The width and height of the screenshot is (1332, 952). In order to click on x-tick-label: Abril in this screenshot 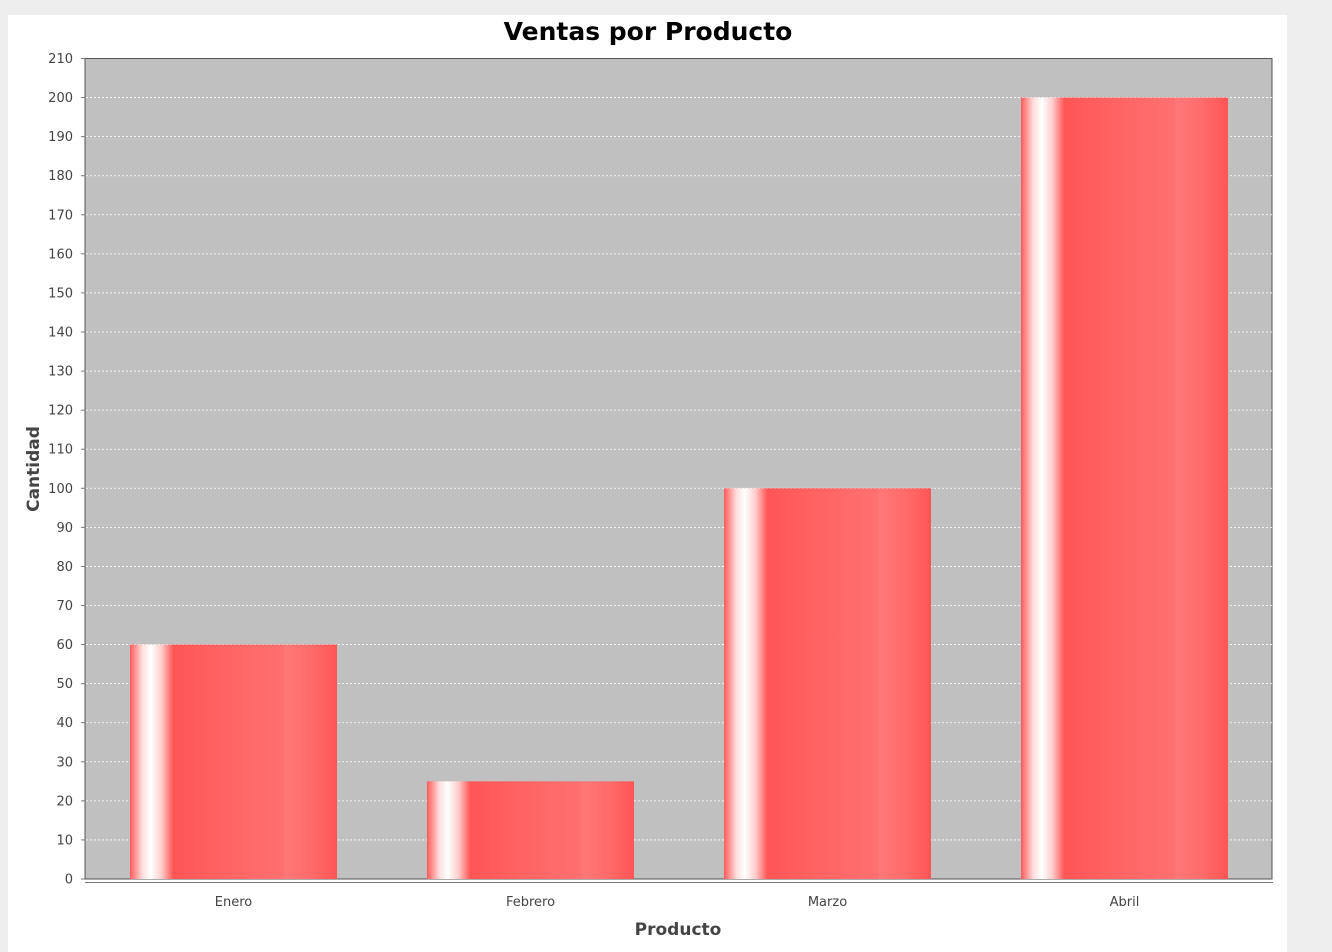, I will do `click(1125, 902)`.